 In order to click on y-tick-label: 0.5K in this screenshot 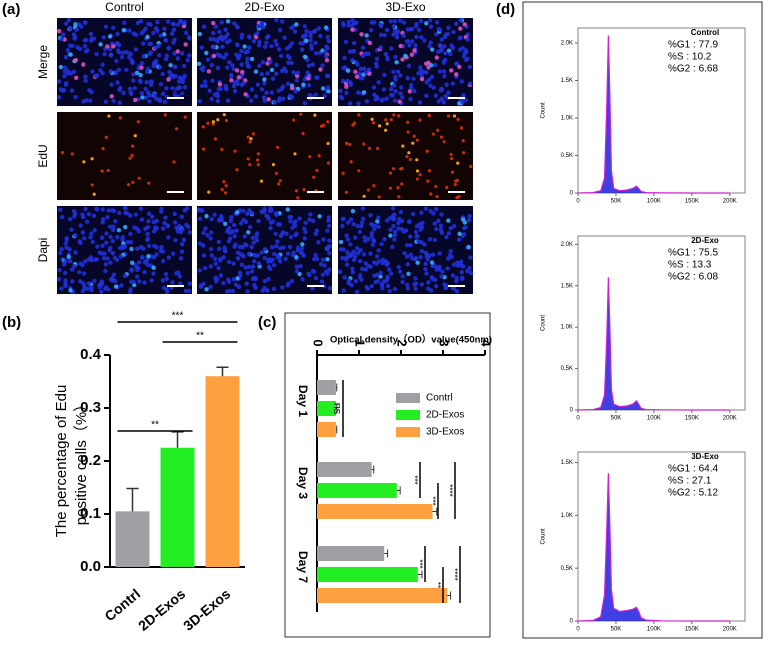, I will do `click(567, 156)`.